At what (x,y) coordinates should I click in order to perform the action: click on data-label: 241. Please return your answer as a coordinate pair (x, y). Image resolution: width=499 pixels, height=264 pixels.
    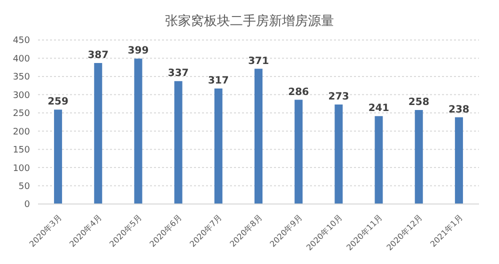
    Looking at the image, I should click on (379, 108).